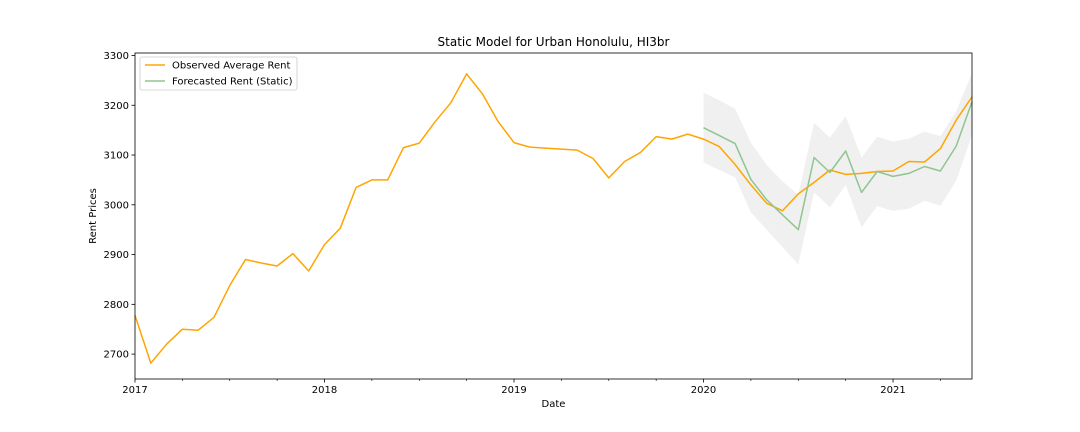 This screenshot has width=1080, height=432. I want to click on legend-box, so click(218, 73).